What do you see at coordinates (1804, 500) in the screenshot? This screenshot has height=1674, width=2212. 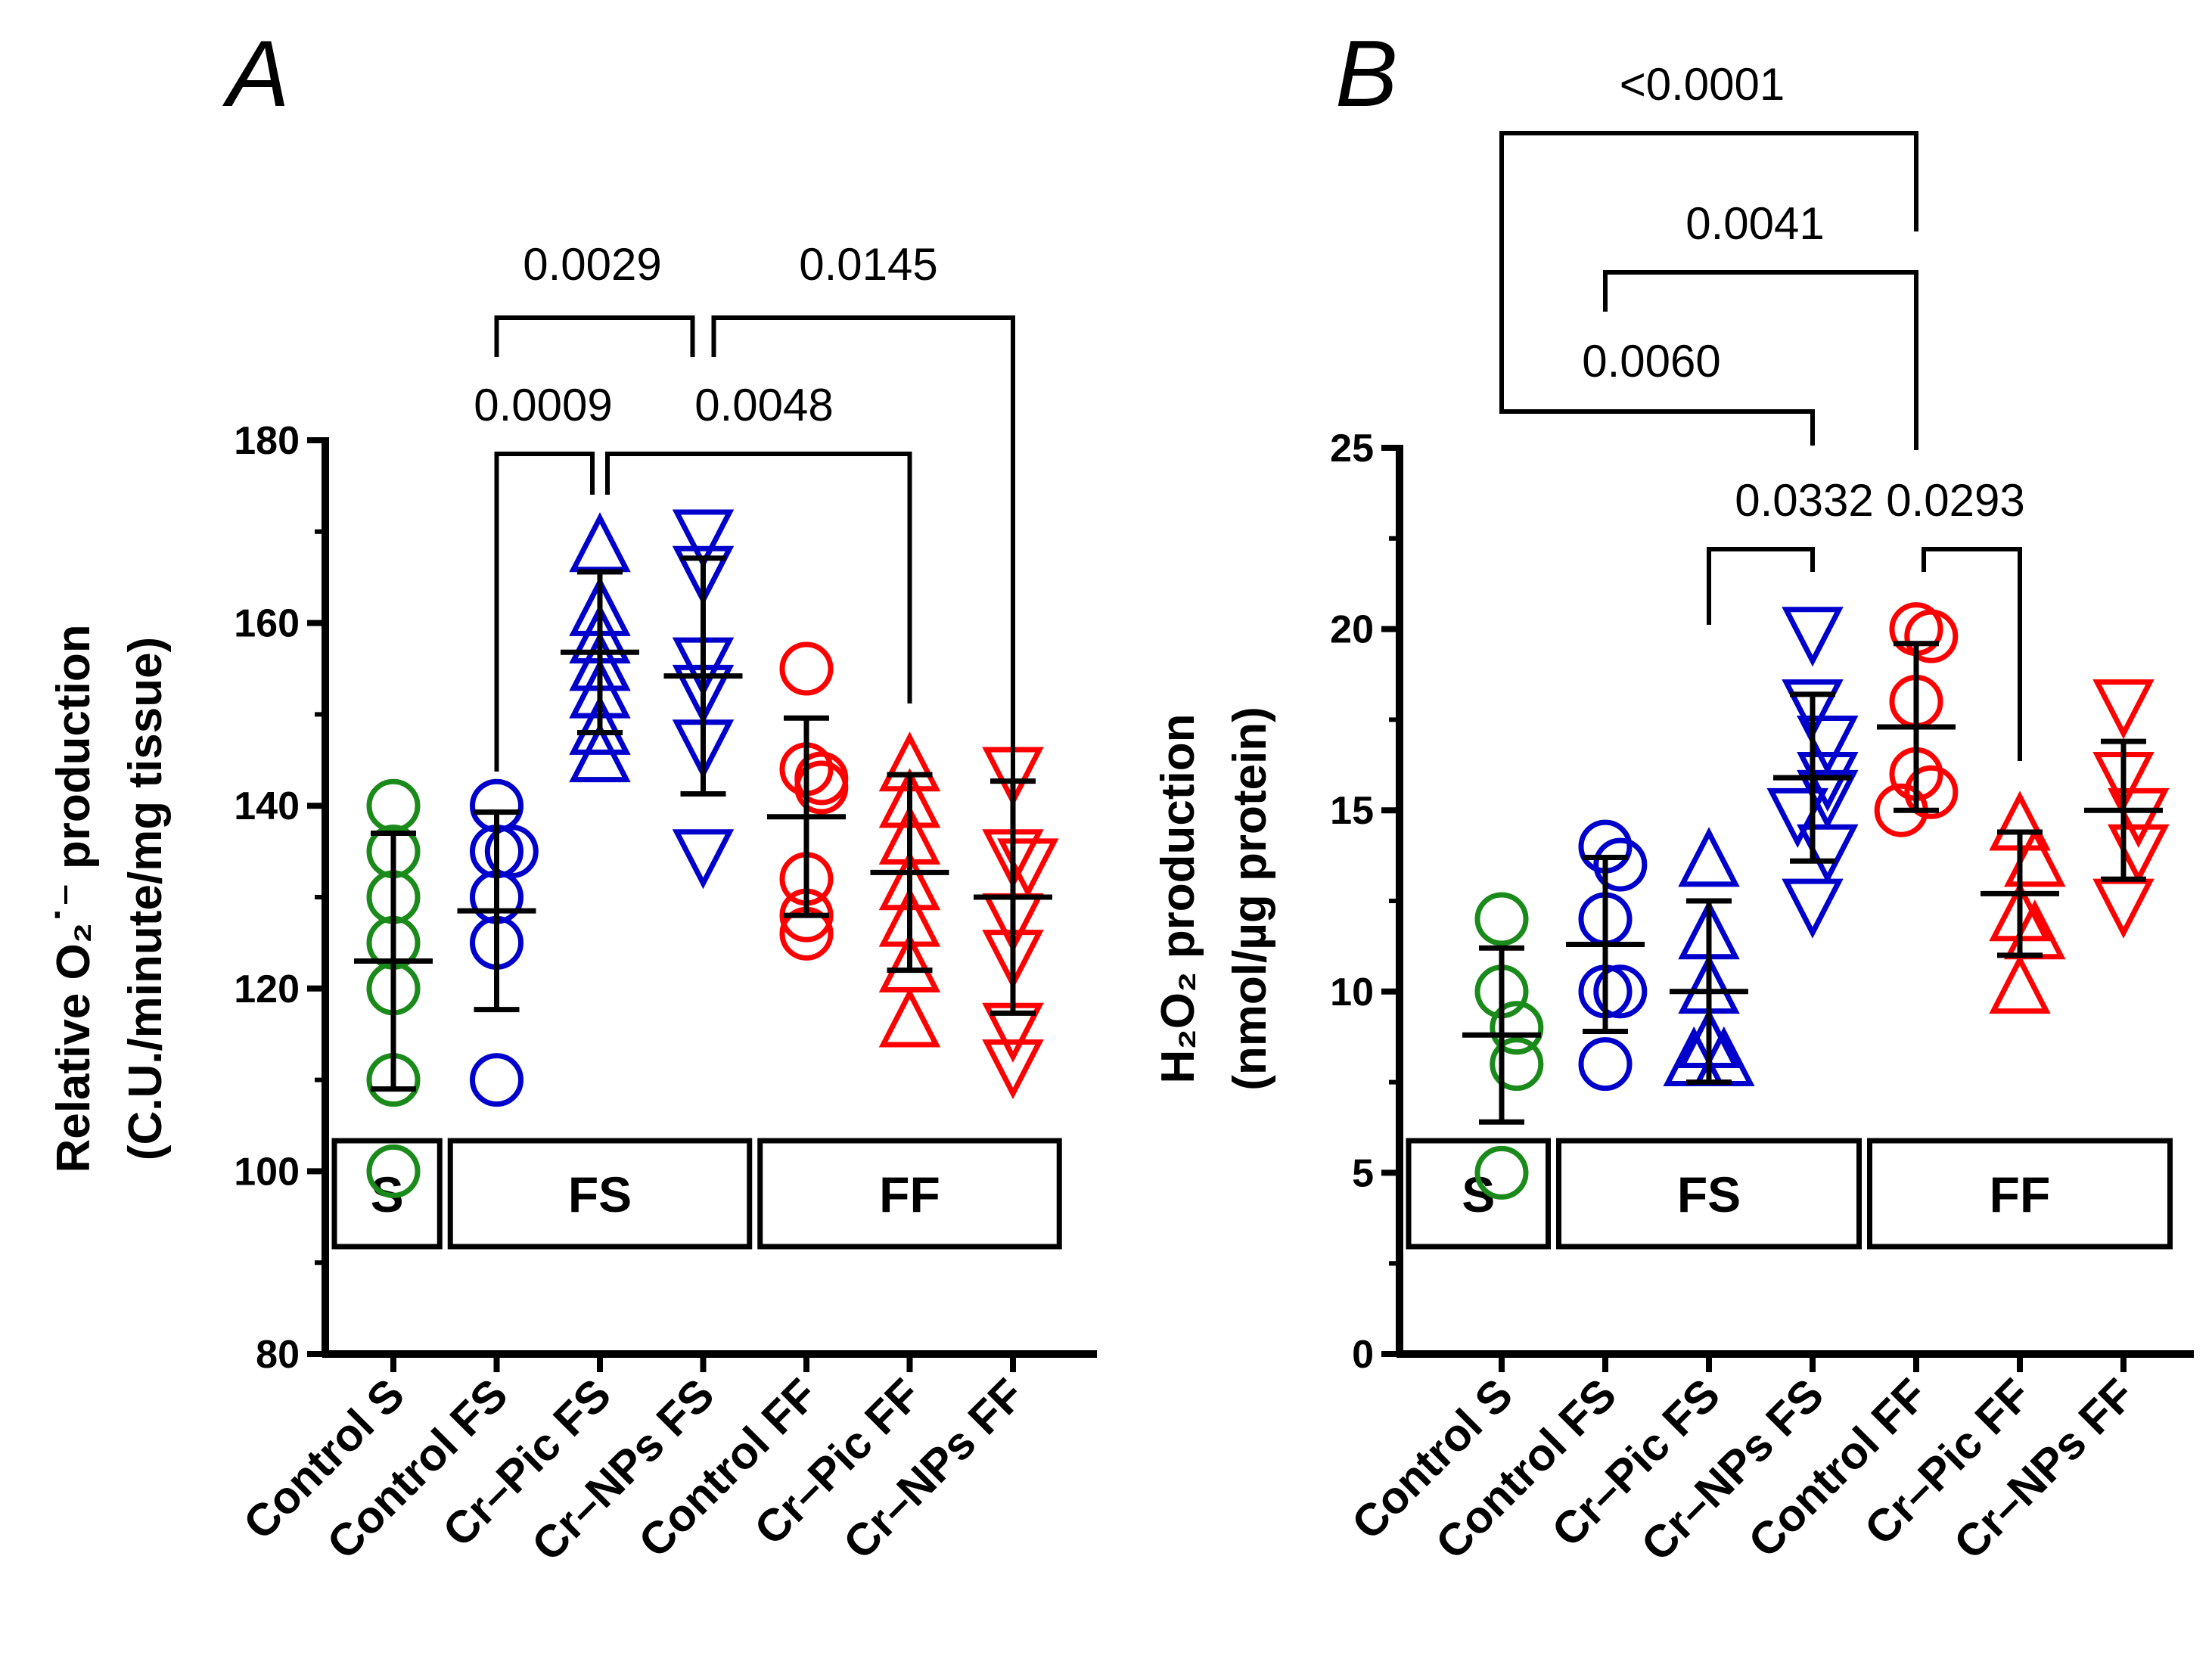 I see `p-value-label: 0.0332` at bounding box center [1804, 500].